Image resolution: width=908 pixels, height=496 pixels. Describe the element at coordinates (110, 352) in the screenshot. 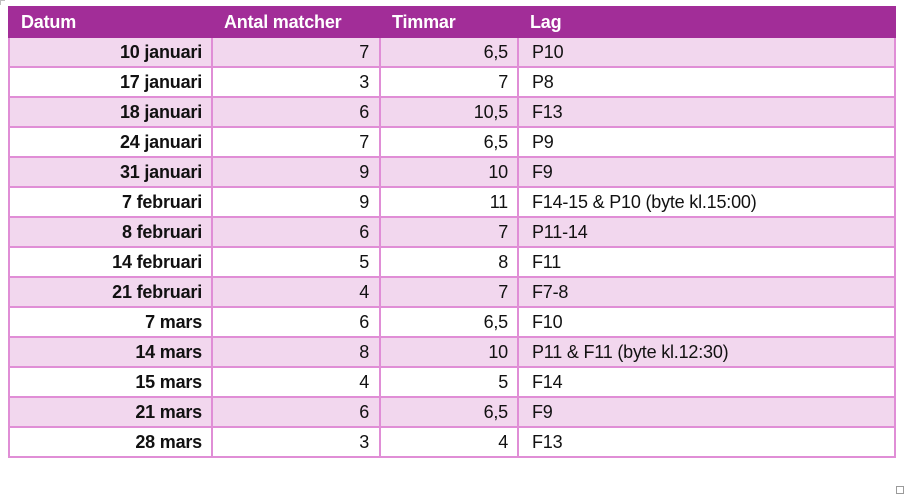

I see `cell-datum: 14 mars` at that location.